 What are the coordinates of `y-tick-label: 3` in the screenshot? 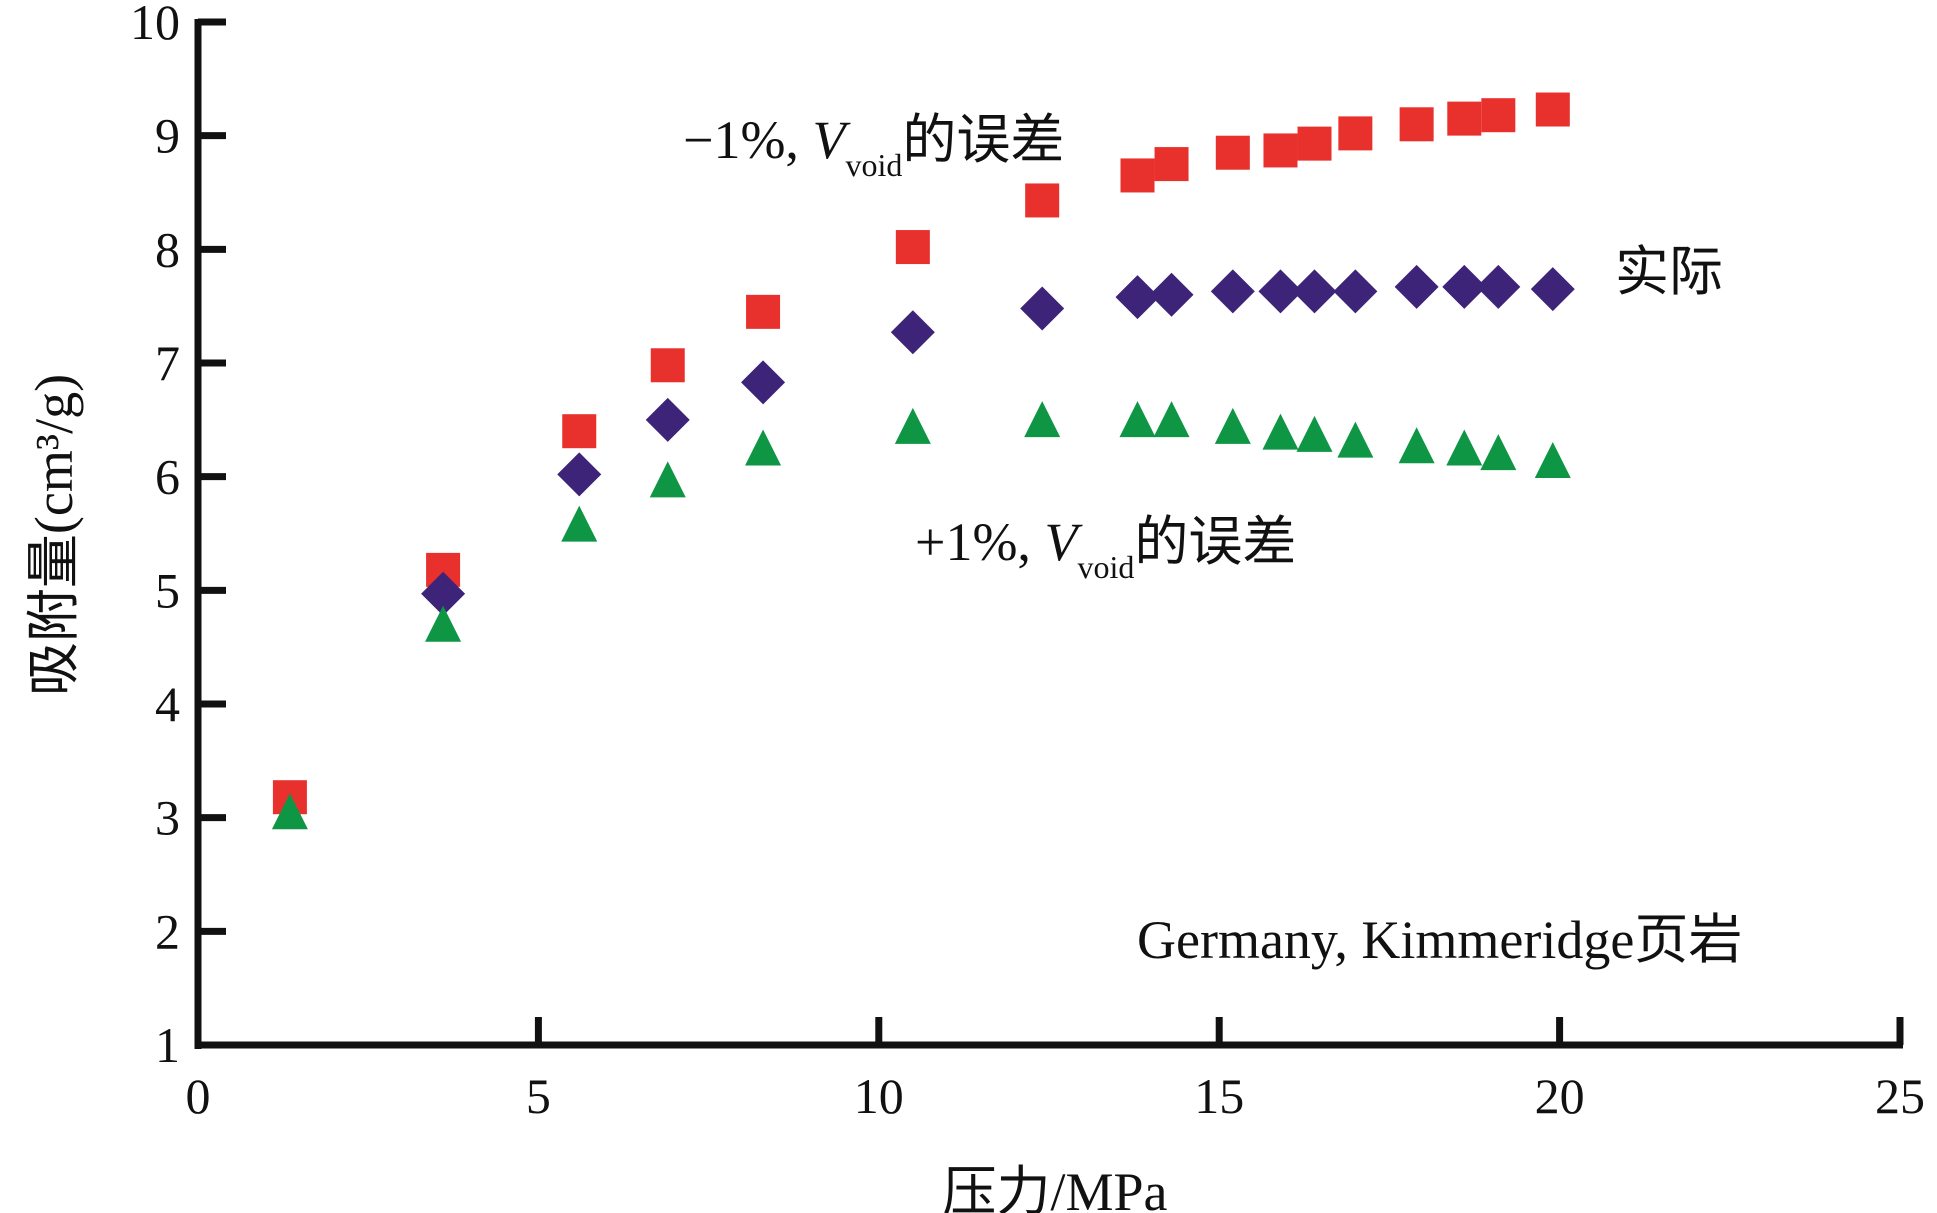 It's located at (167, 818).